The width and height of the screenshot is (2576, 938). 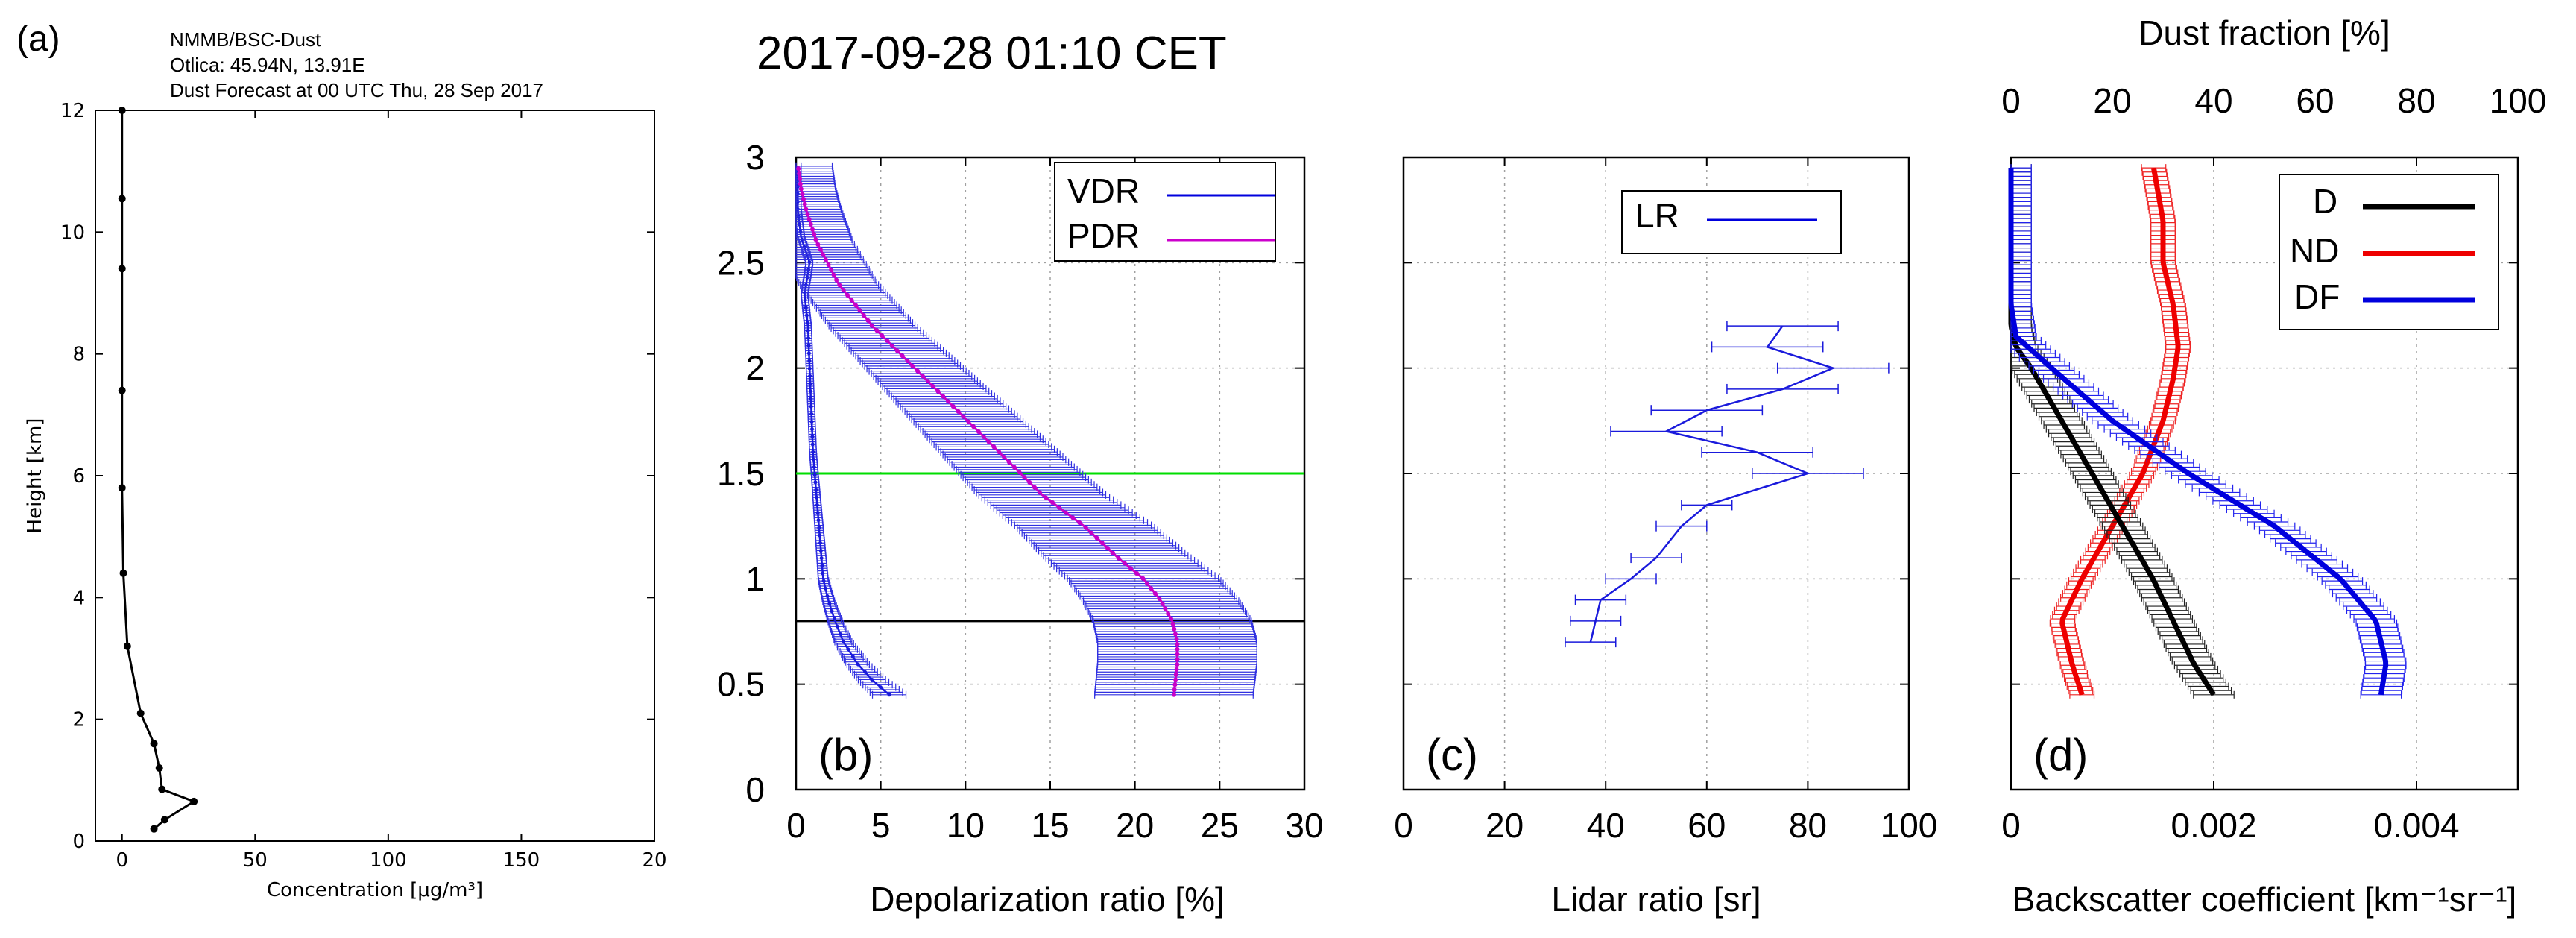 What do you see at coordinates (1712, 484) in the screenshot?
I see `panel-c-lr-line` at bounding box center [1712, 484].